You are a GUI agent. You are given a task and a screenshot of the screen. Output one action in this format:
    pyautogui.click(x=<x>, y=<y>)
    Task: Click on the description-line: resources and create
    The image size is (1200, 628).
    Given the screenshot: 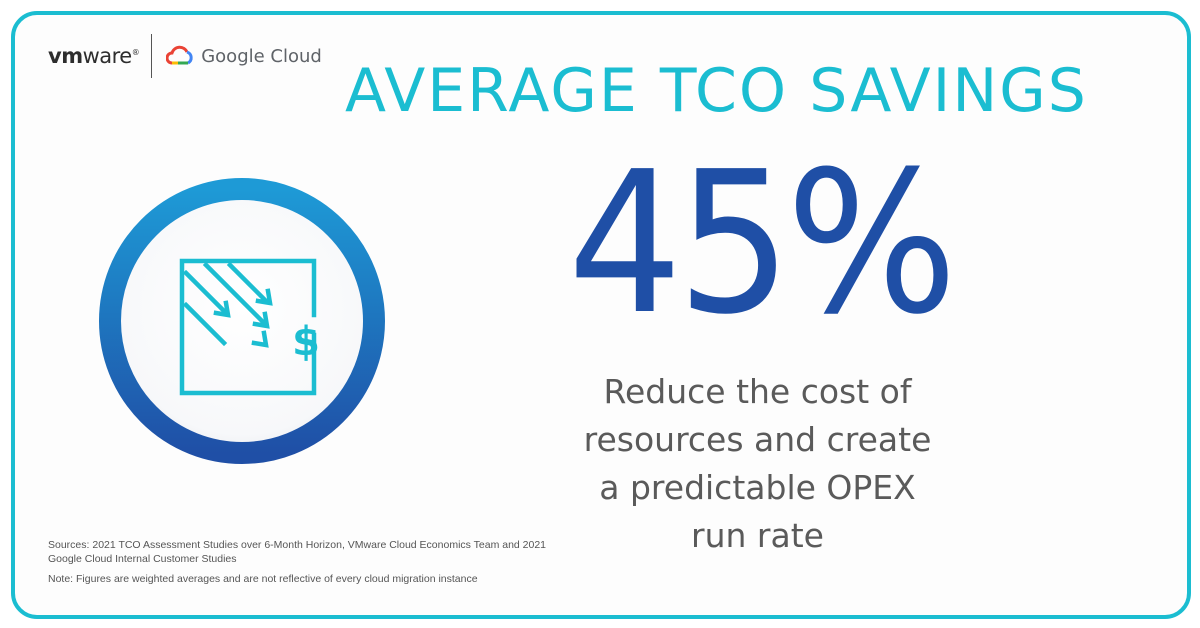 What is the action you would take?
    pyautogui.click(x=757, y=439)
    